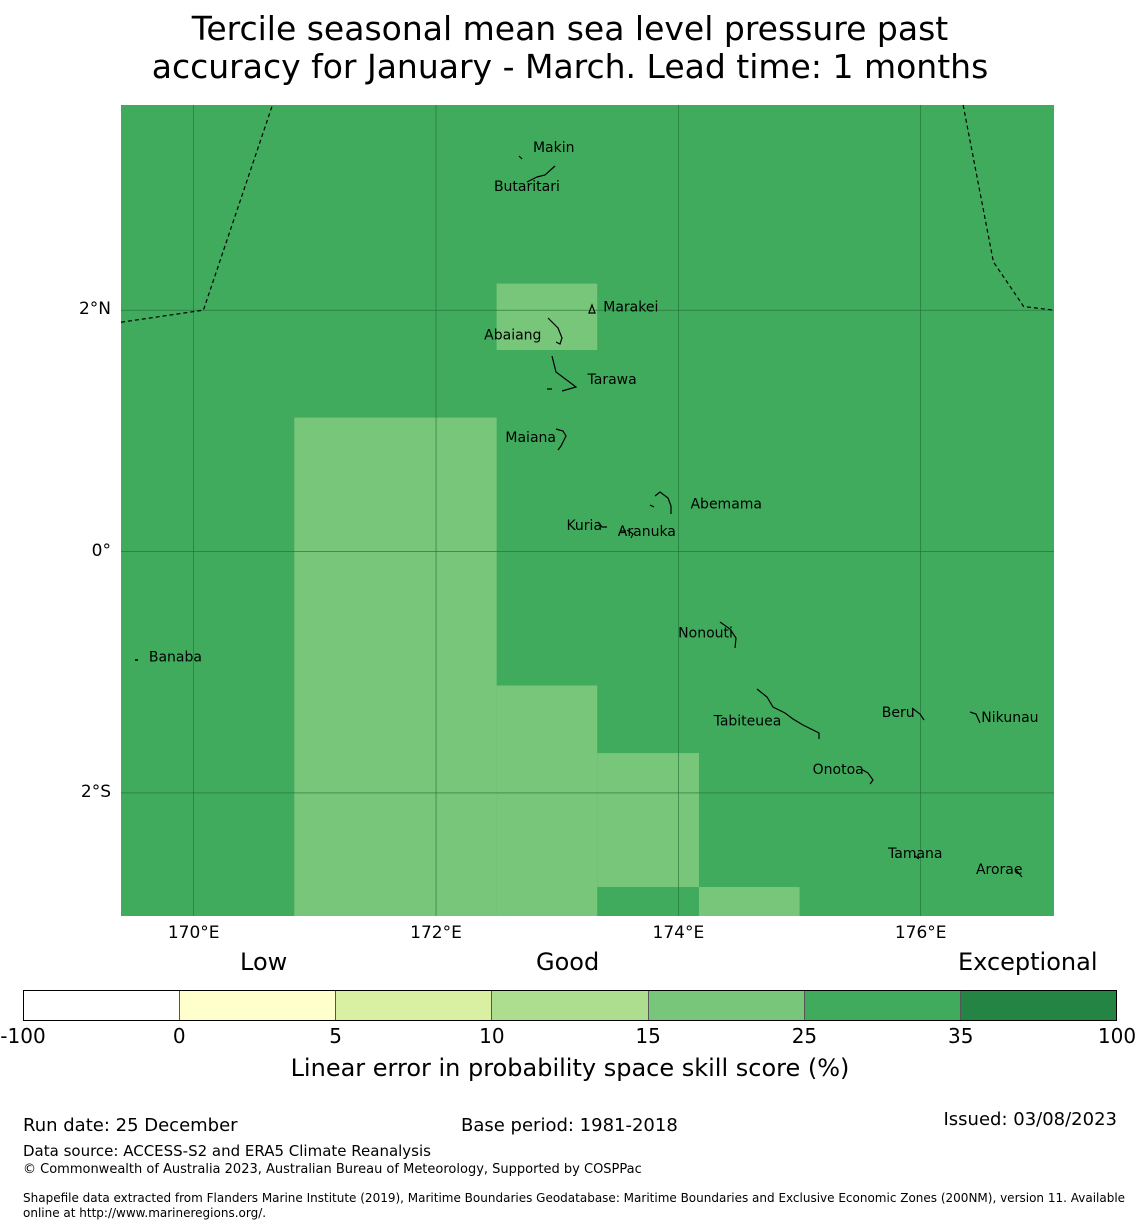  Describe the element at coordinates (660, 502) in the screenshot. I see `island-abemama` at that location.